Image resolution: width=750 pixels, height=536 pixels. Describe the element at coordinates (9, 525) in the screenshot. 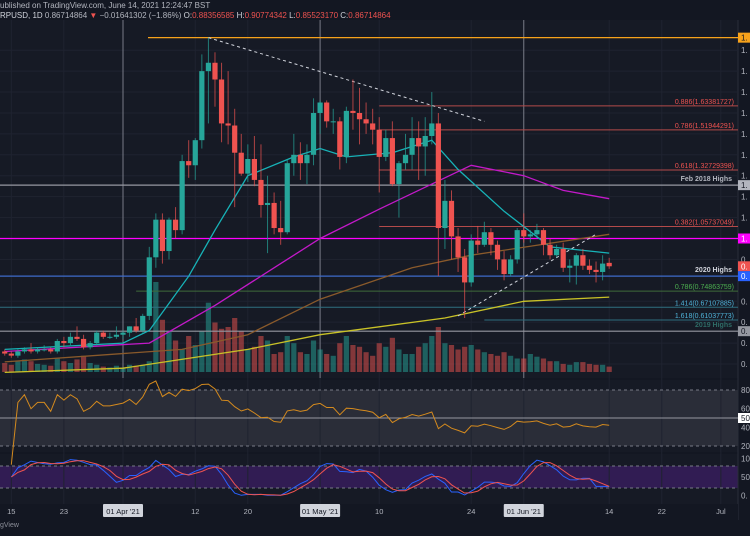

I see `logo-text: gView` at that location.